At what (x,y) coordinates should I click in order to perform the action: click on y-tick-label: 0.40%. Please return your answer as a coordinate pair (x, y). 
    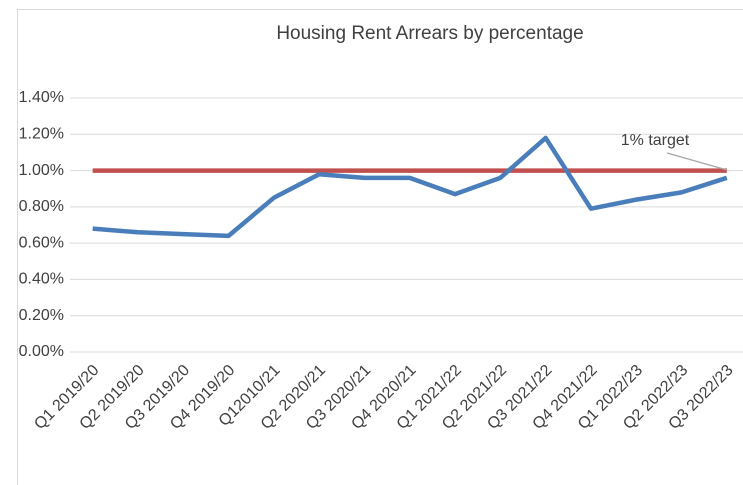
    Looking at the image, I should click on (41, 279).